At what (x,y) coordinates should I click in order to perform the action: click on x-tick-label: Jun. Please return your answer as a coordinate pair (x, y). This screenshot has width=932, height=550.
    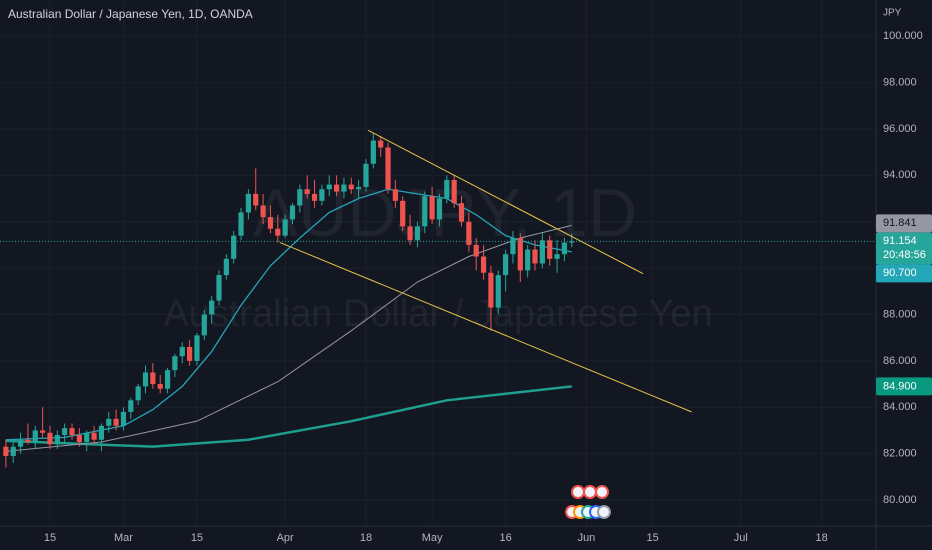
    Looking at the image, I should click on (587, 538).